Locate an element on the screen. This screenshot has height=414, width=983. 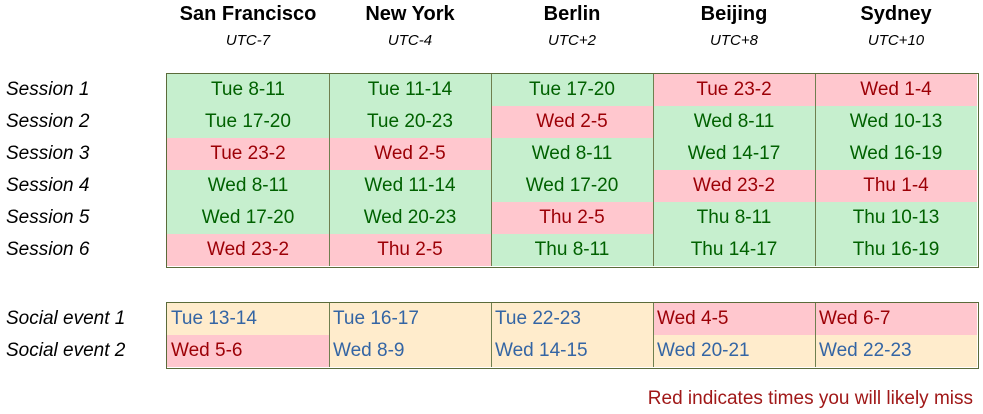
session-time-cell: Wed 14-17 is located at coordinates (734, 154).